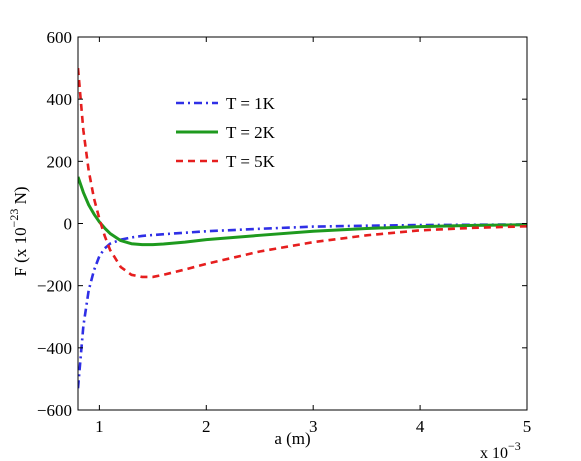 Image resolution: width=581 pixels, height=461 pixels. Describe the element at coordinates (14, 218) in the screenshot. I see `y-label-exponent: −23` at that location.